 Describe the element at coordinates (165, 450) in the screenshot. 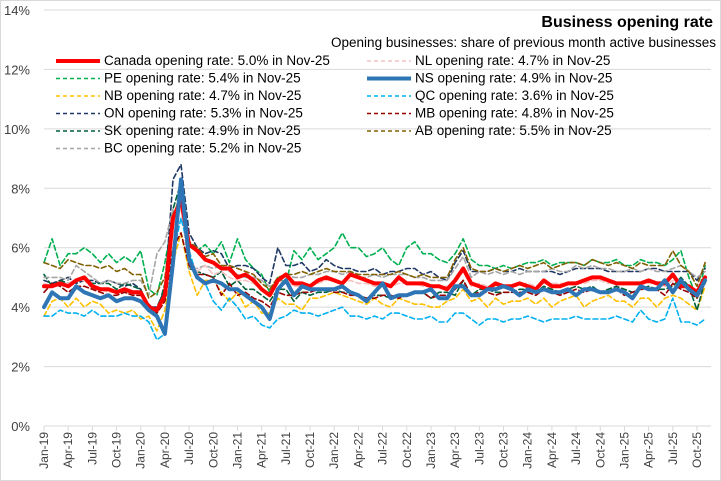

I see `x-tick-label: Apr-20` at that location.